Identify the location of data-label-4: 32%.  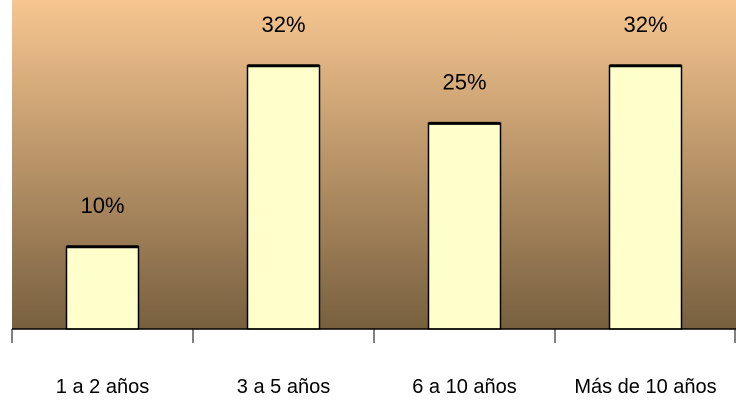
(645, 24).